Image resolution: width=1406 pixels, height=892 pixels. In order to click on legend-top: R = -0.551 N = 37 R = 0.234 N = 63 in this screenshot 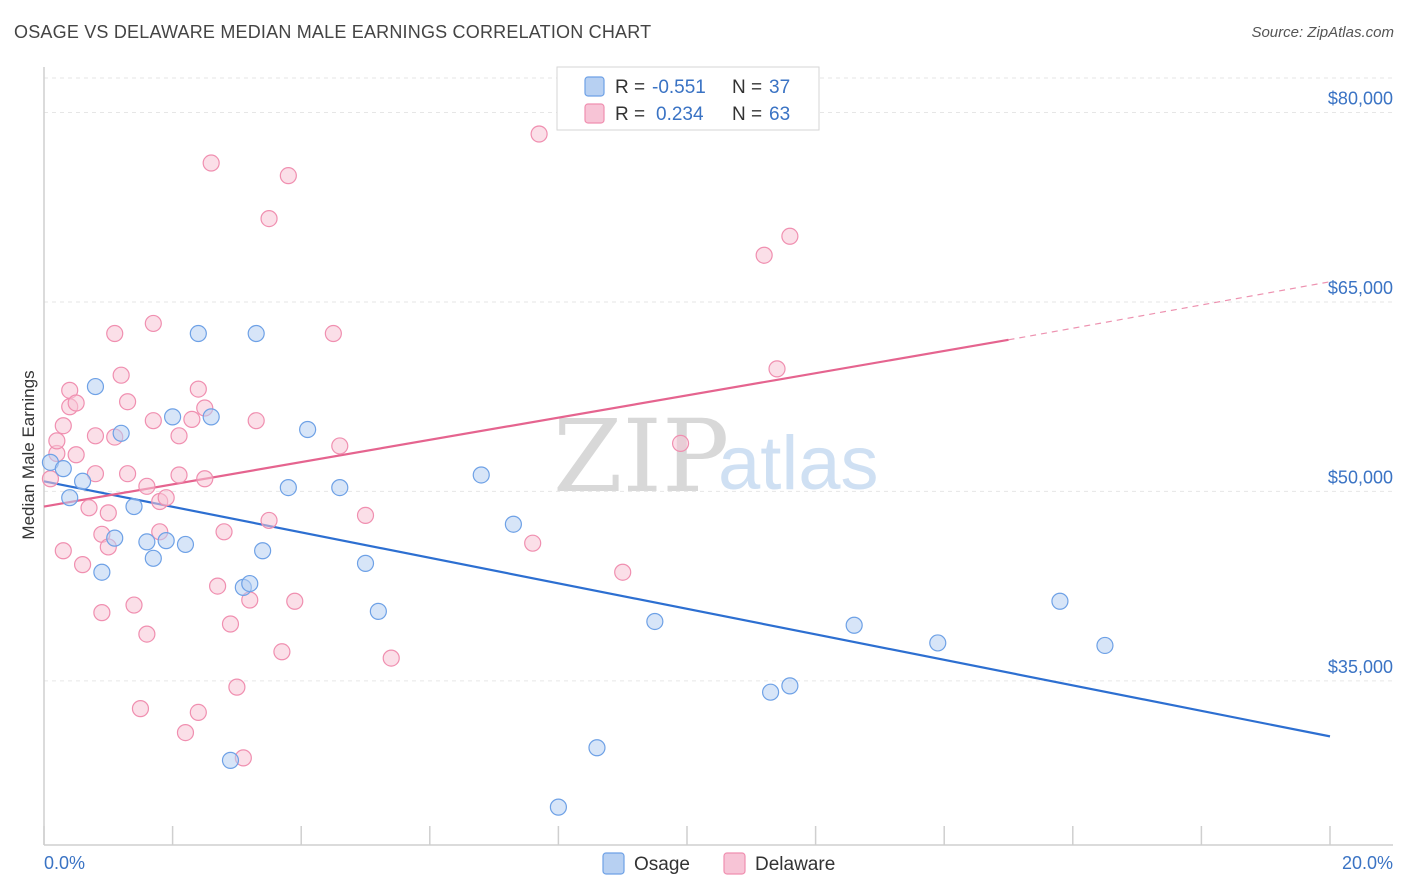, I will do `click(688, 98)`.